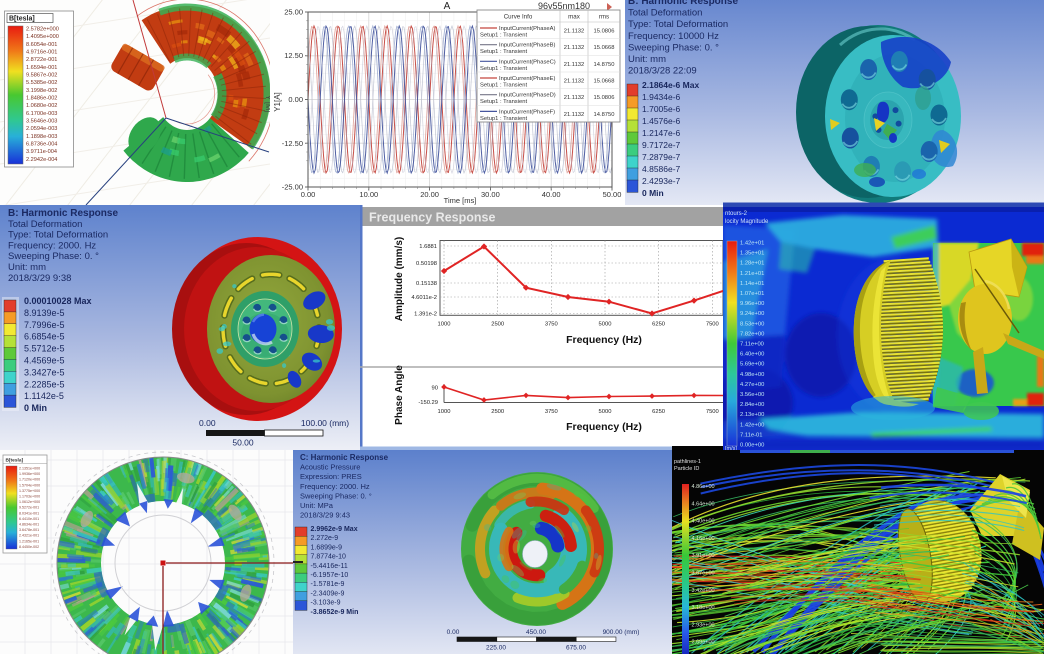  What do you see at coordinates (29, 519) in the screenshot?
I see `svg-text: 6.4410e-001` at bounding box center [29, 519].